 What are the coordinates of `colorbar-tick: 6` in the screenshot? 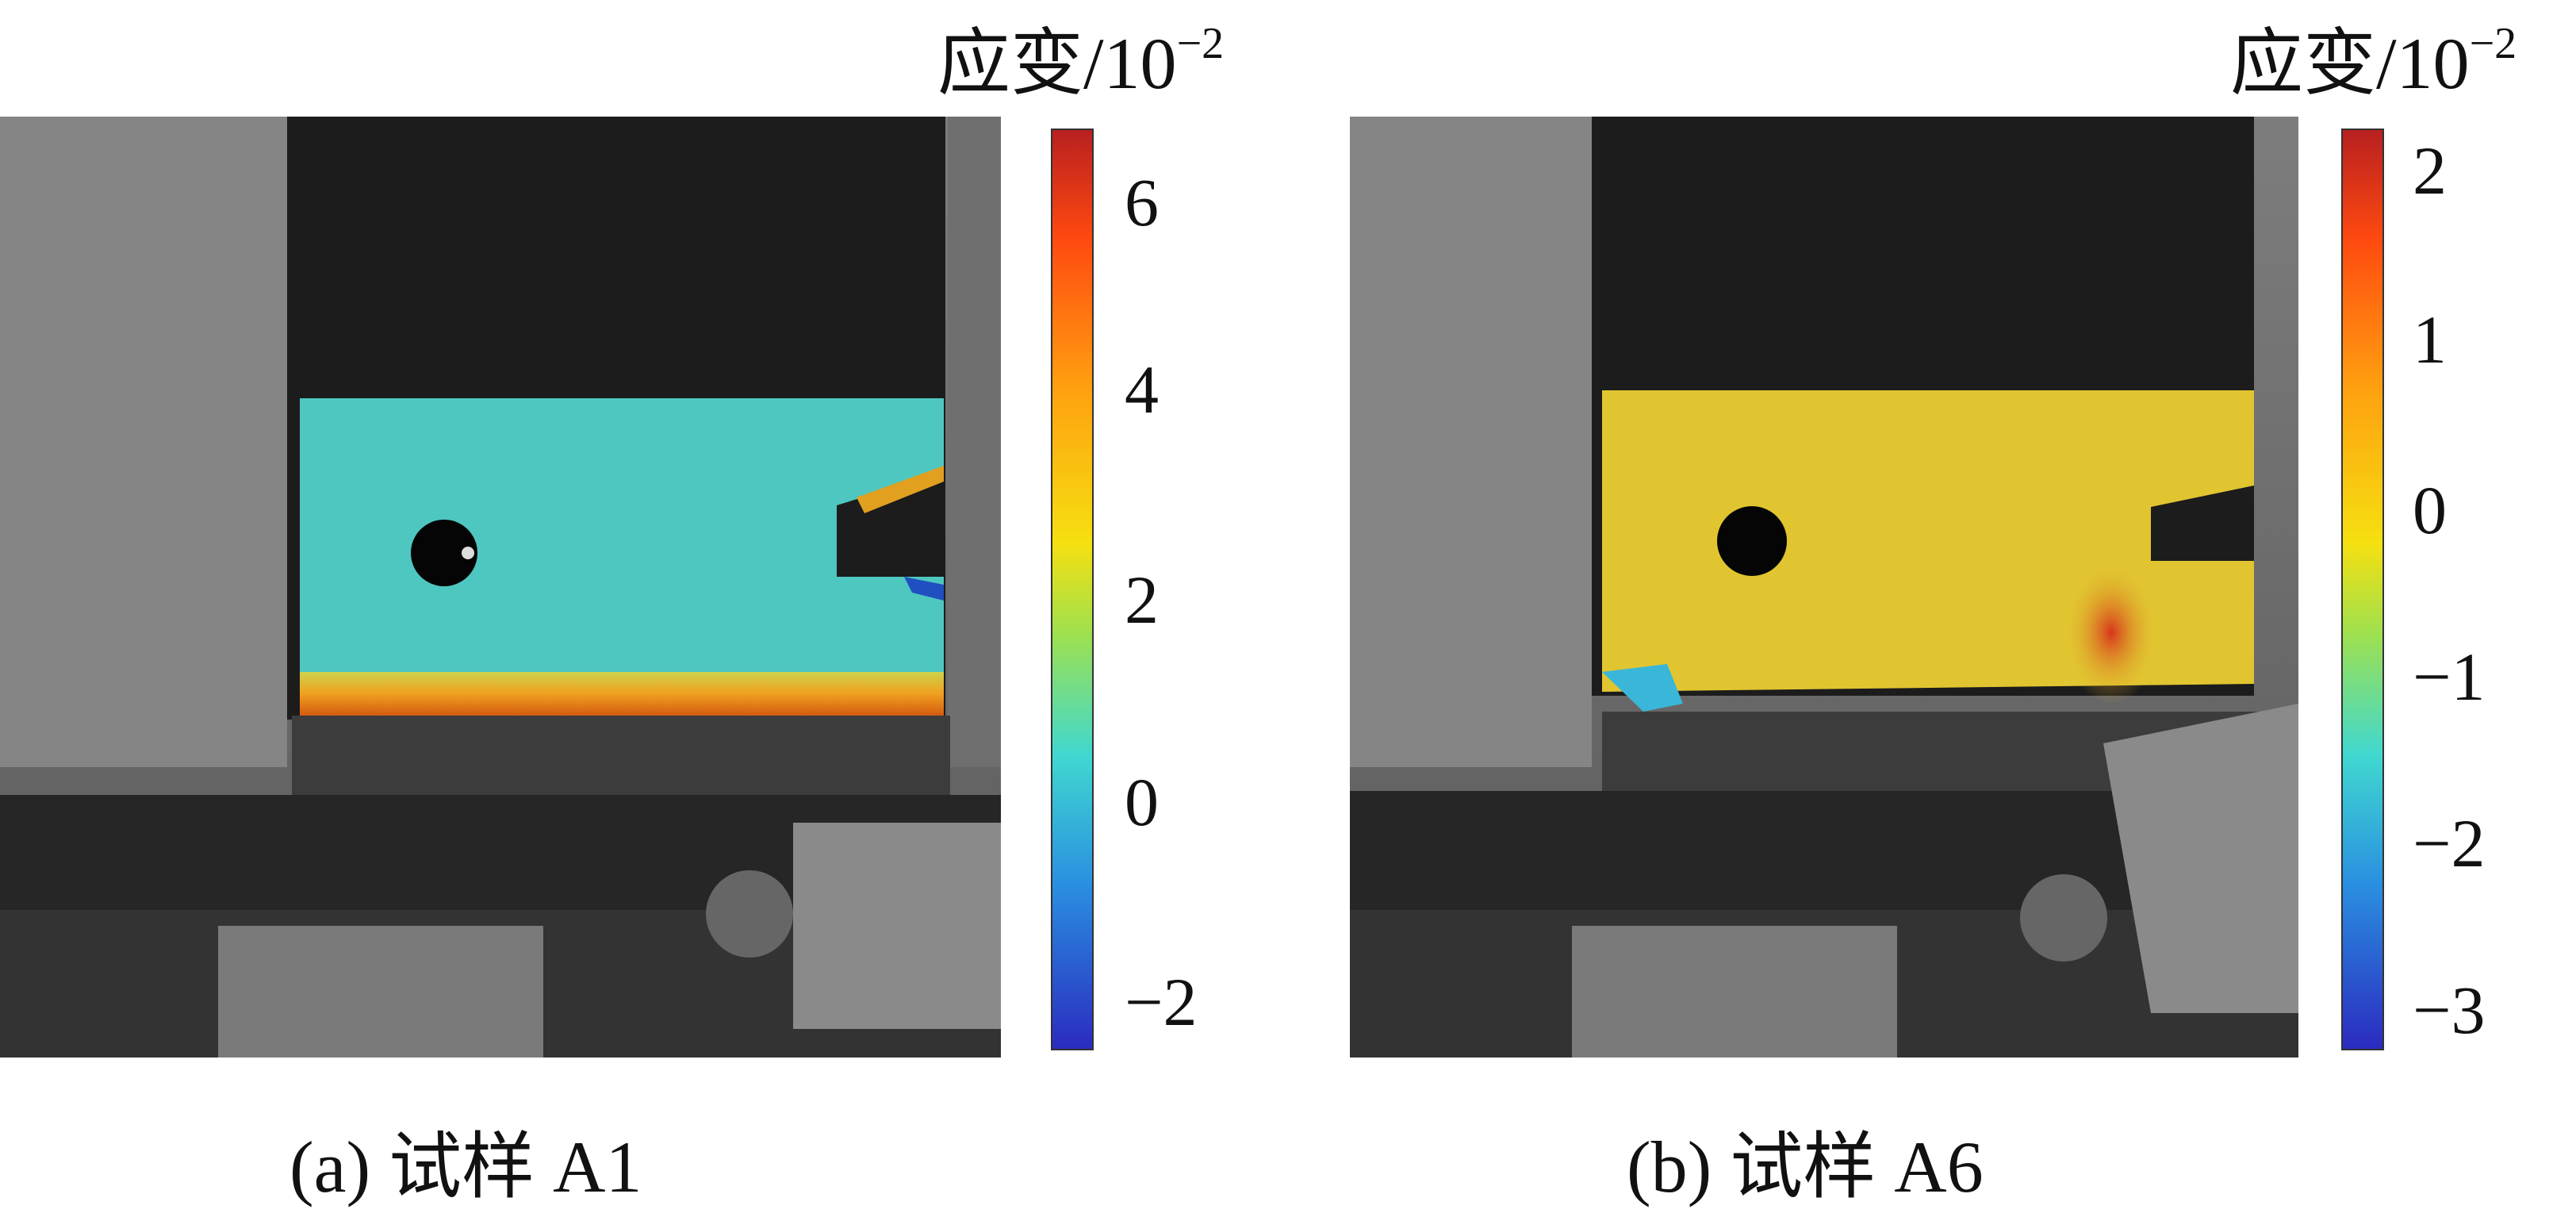 It's located at (1142, 202).